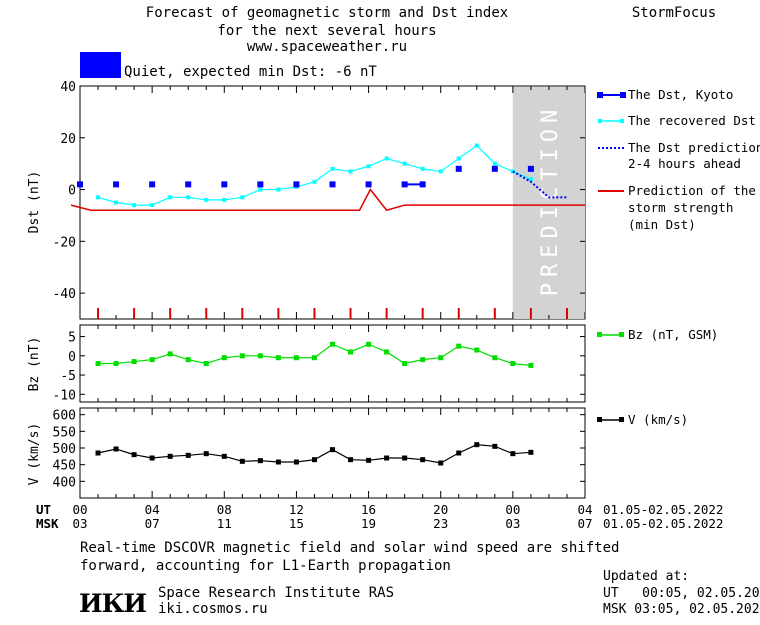 The width and height of the screenshot is (760, 625). Describe the element at coordinates (79, 523) in the screenshot. I see `msk-tick-label-0: 03` at that location.